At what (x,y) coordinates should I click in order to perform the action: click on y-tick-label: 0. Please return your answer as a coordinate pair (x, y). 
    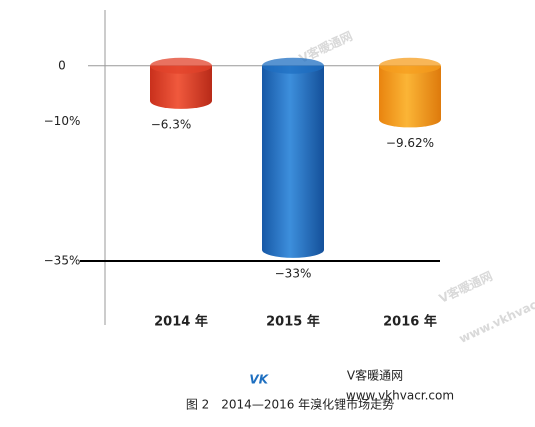
    Looking at the image, I should click on (62, 65).